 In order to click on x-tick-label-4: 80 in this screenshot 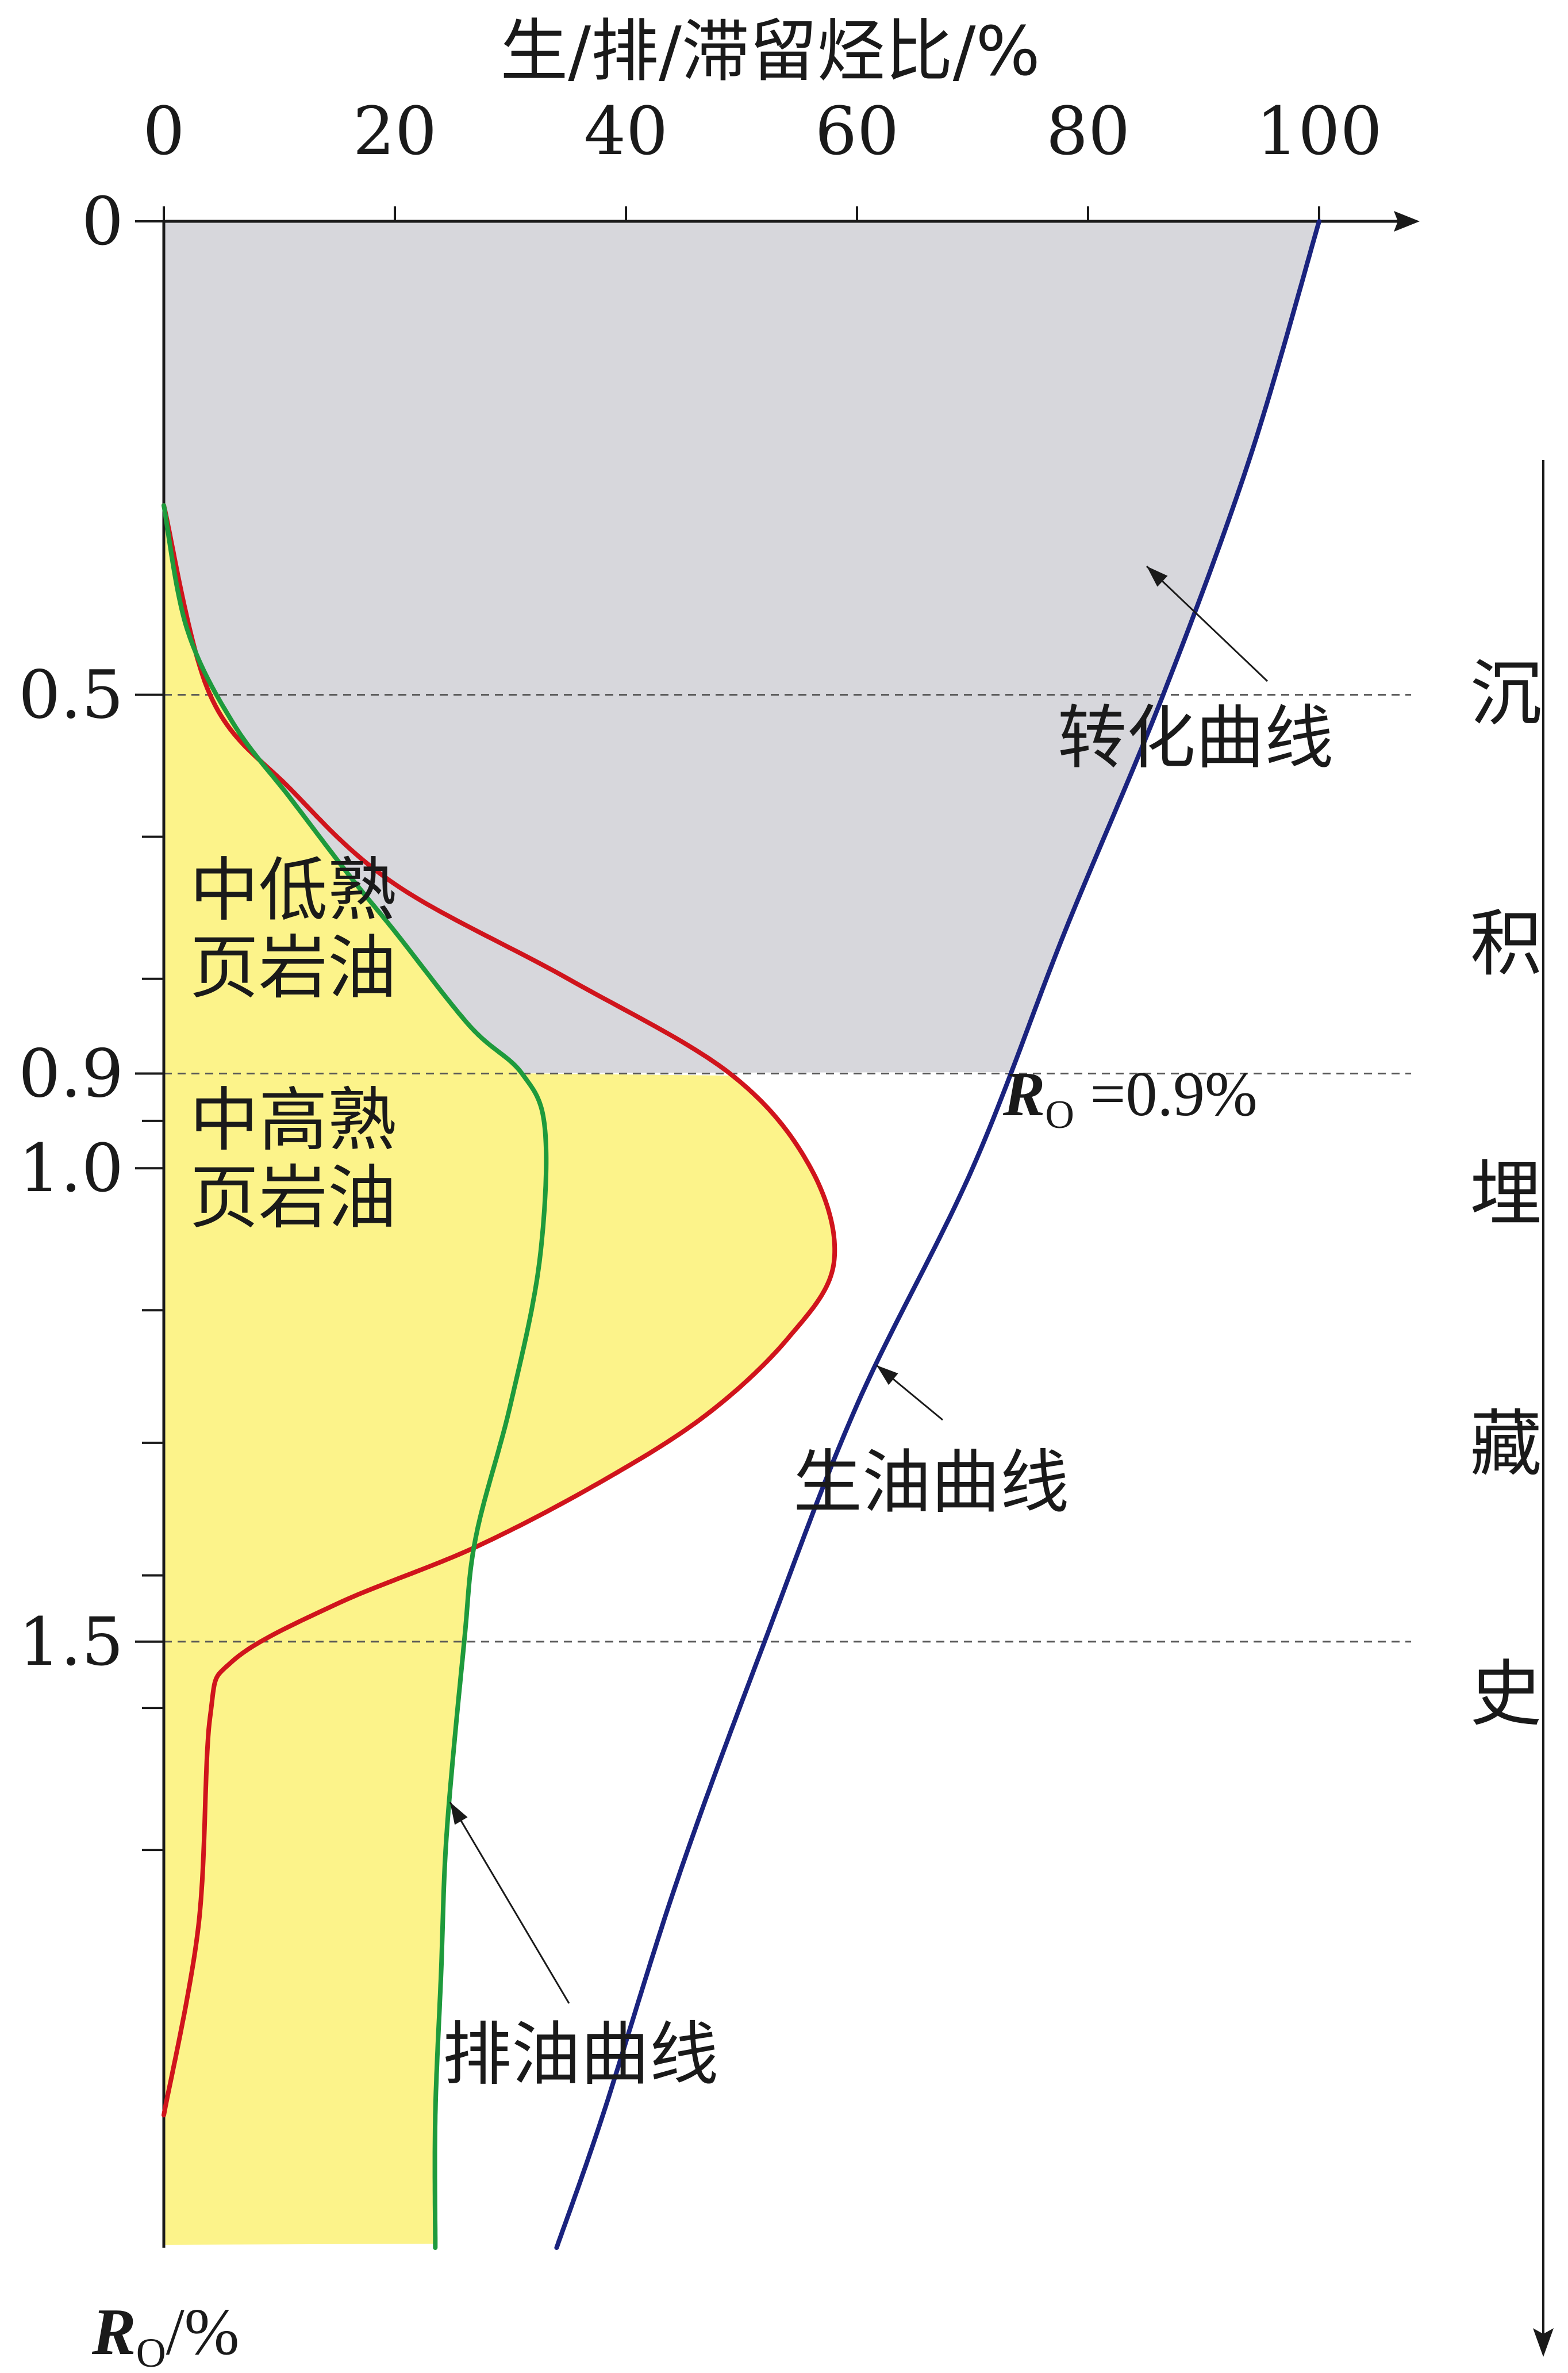, I will do `click(1088, 131)`.